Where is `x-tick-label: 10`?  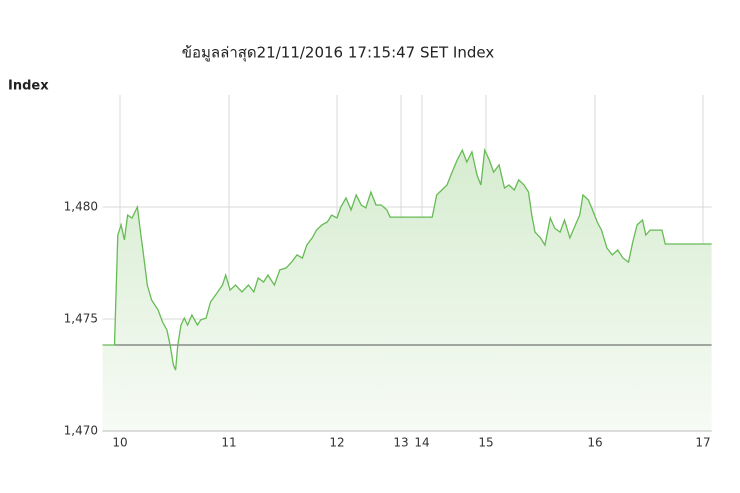
x-tick-label: 10 is located at coordinates (119, 443).